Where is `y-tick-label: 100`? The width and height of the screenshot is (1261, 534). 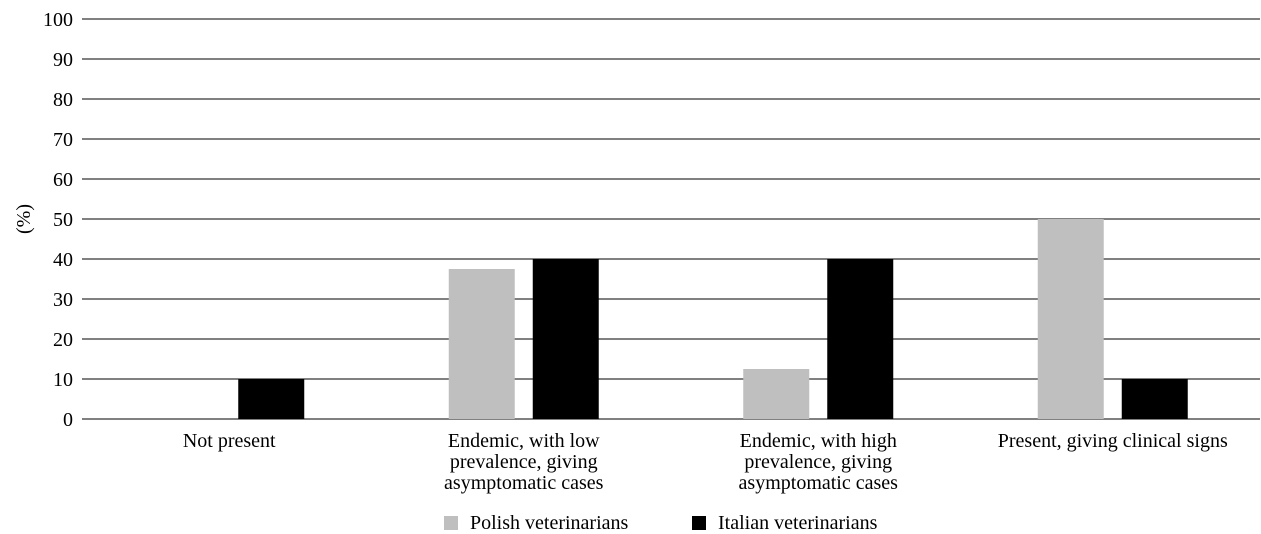
y-tick-label: 100 is located at coordinates (58, 20).